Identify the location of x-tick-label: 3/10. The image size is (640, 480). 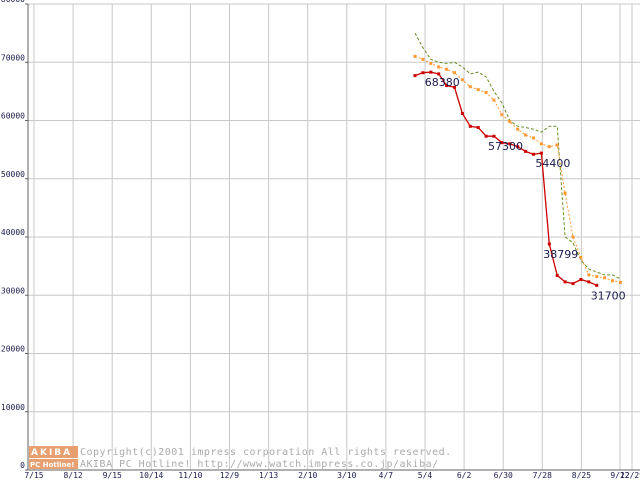
(346, 475).